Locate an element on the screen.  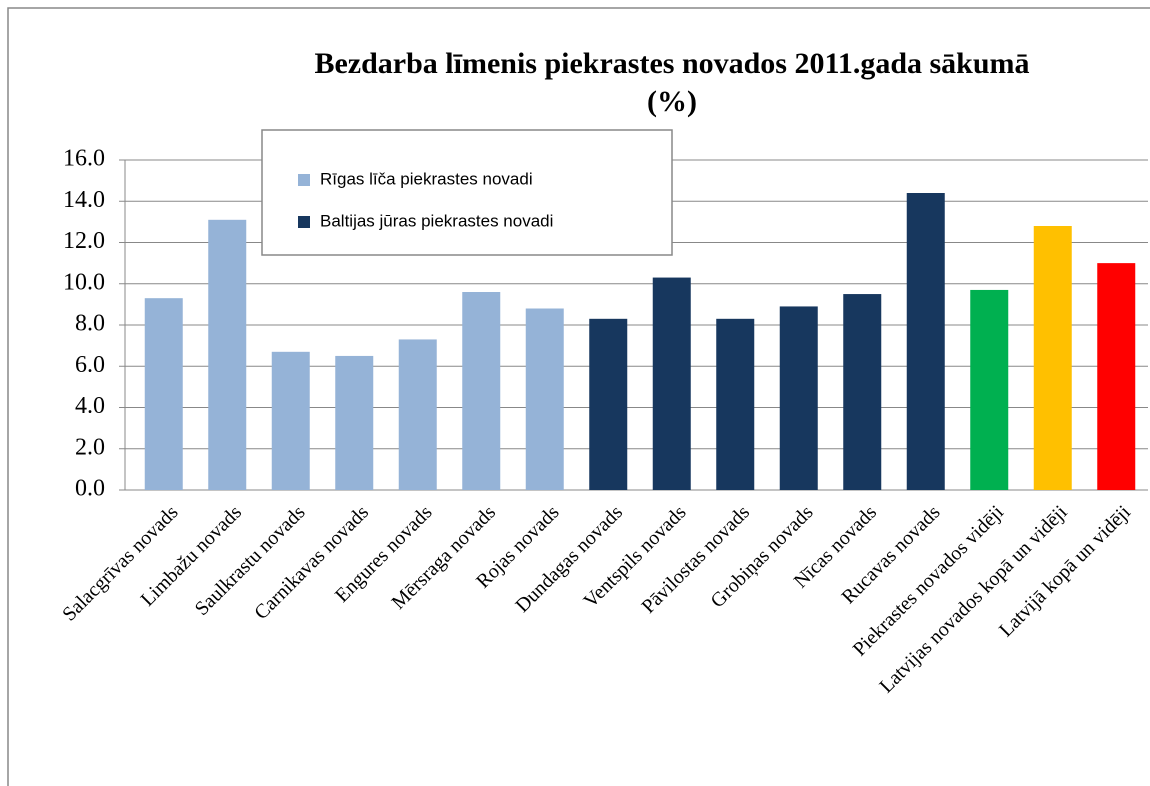
y-tick-label: 14.0 is located at coordinates (84, 200).